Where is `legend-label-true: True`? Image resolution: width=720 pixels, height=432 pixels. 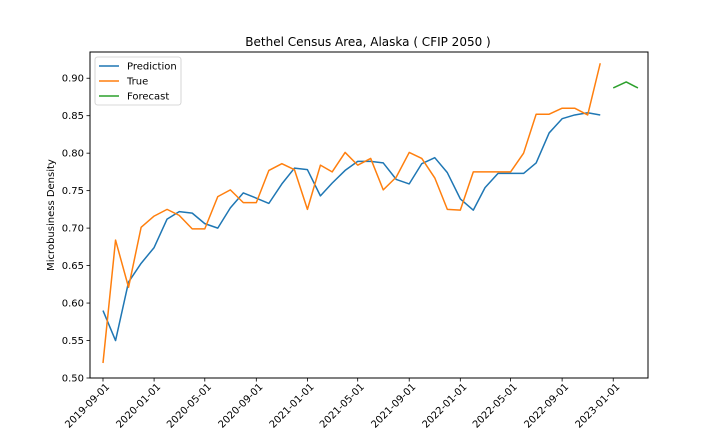
legend-label-true: True is located at coordinates (137, 82).